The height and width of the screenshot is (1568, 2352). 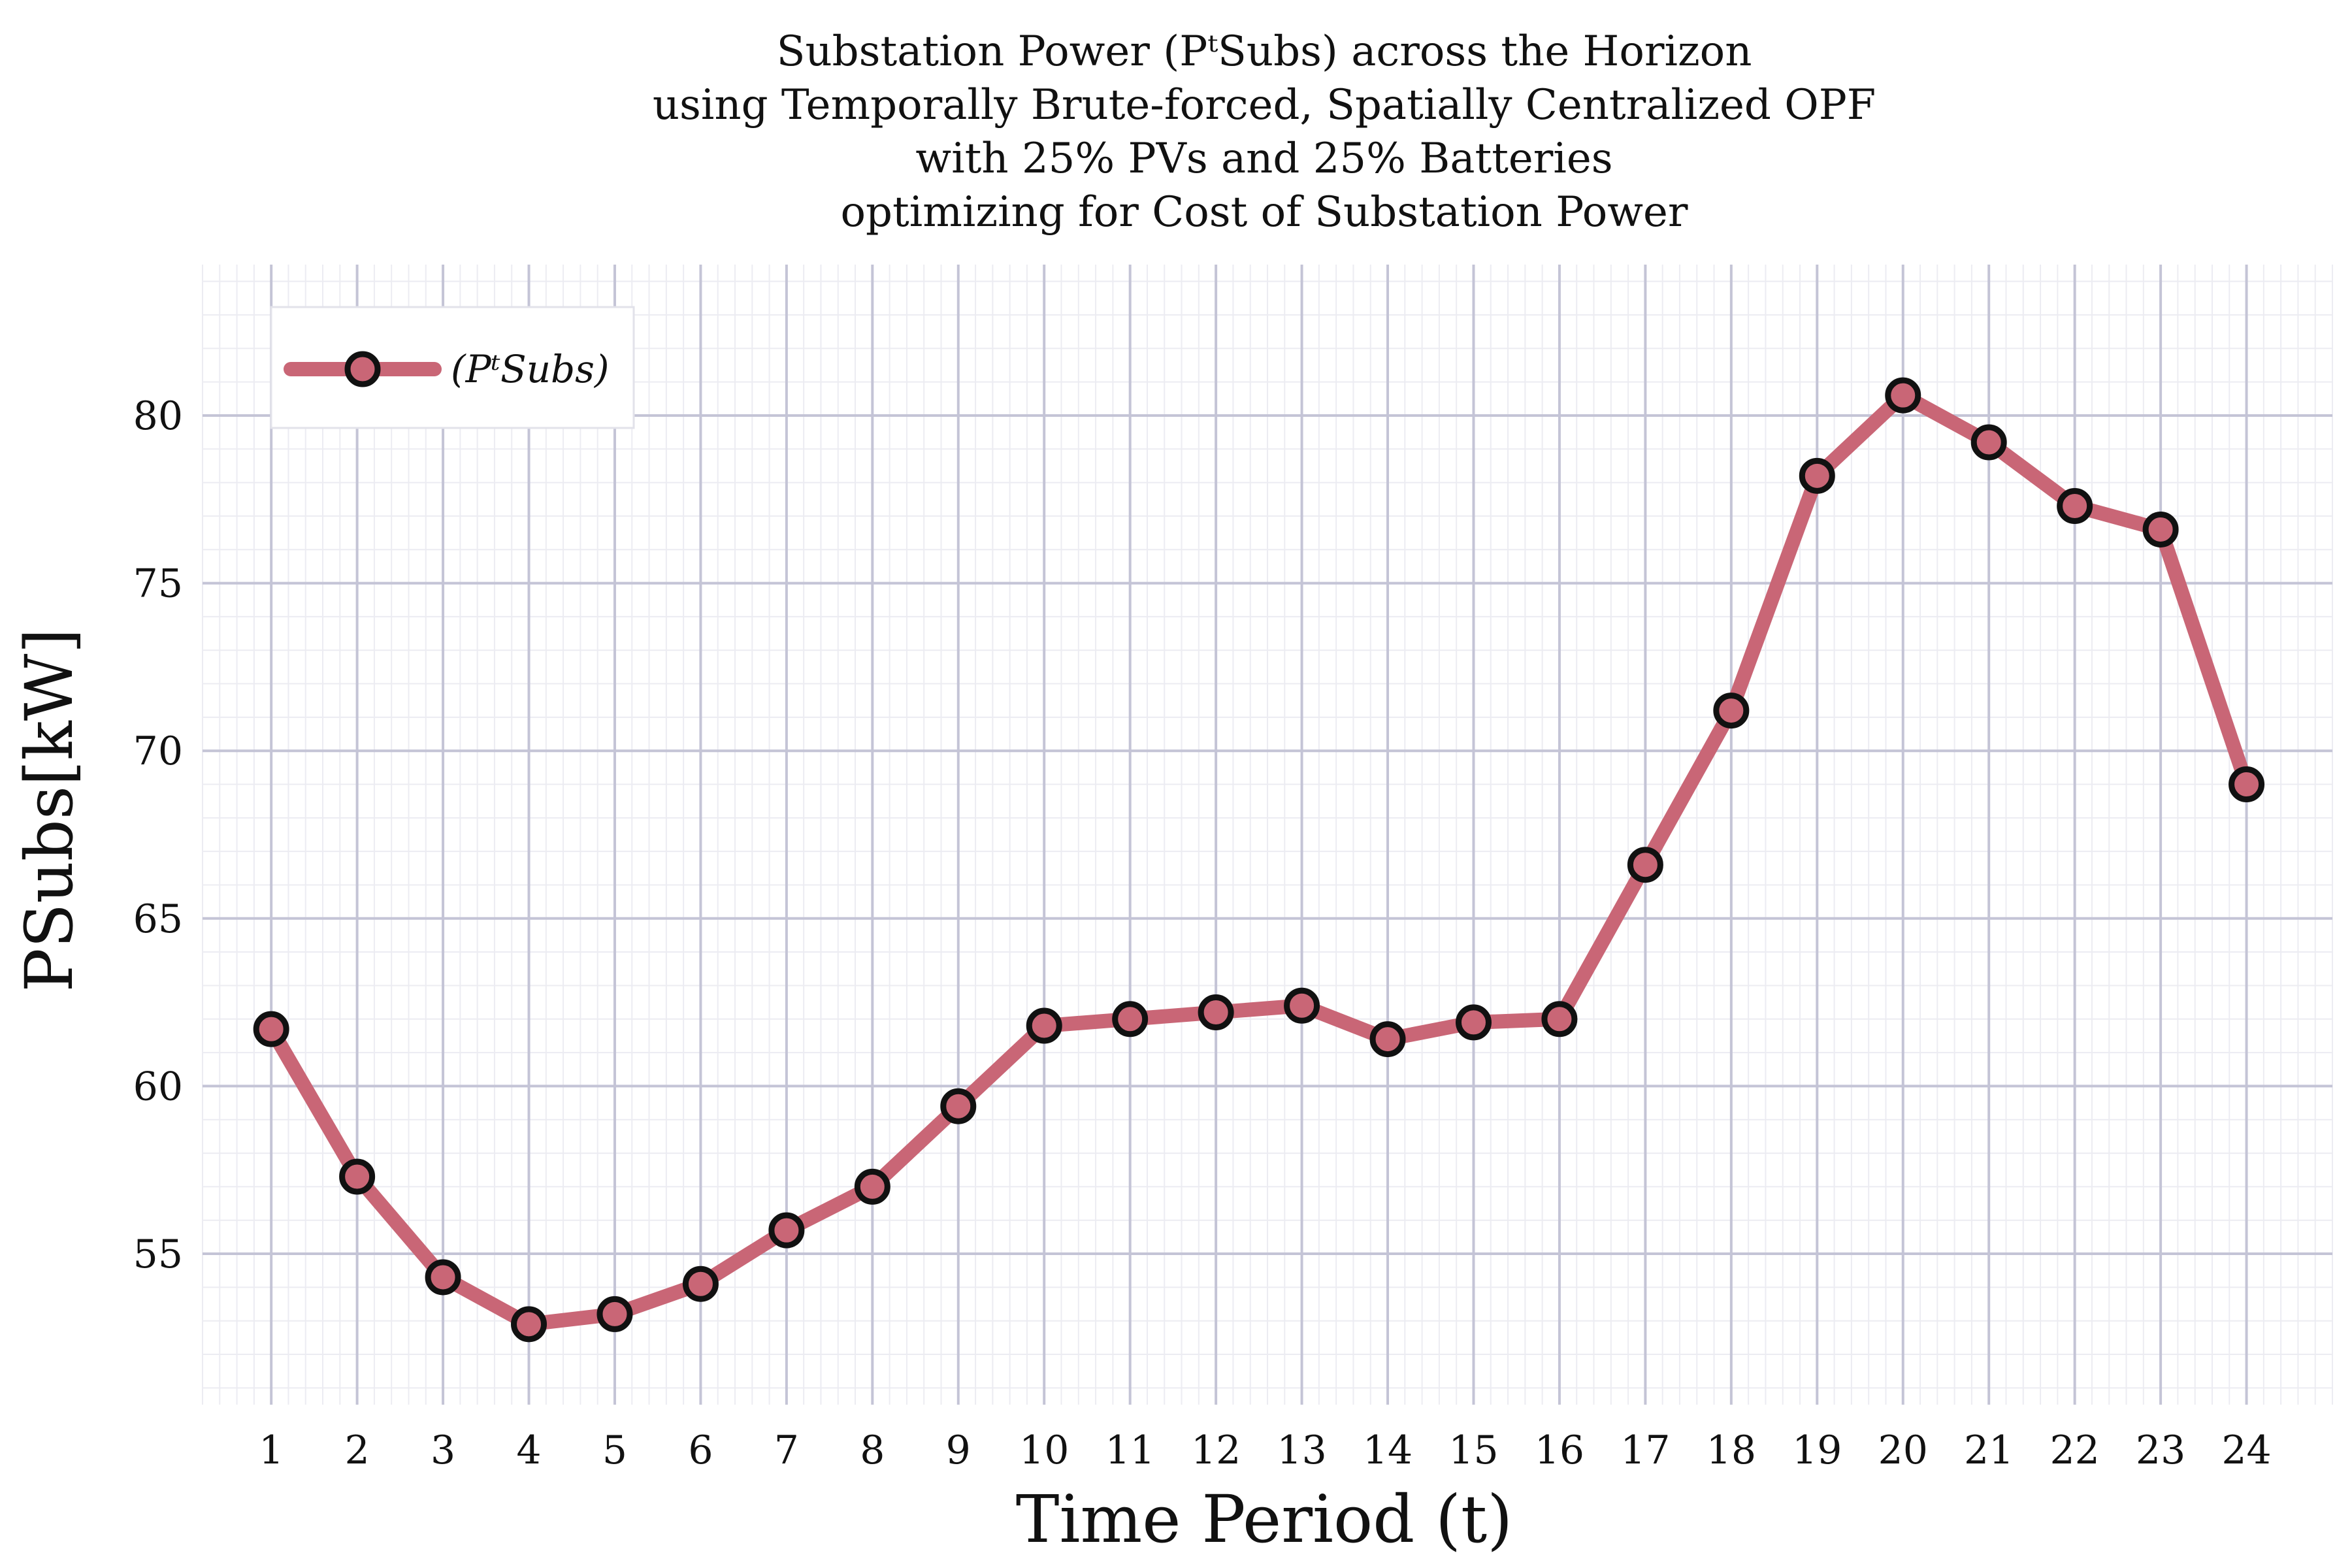 I want to click on x-axis-label: Time Period (t), so click(x=1264, y=1519).